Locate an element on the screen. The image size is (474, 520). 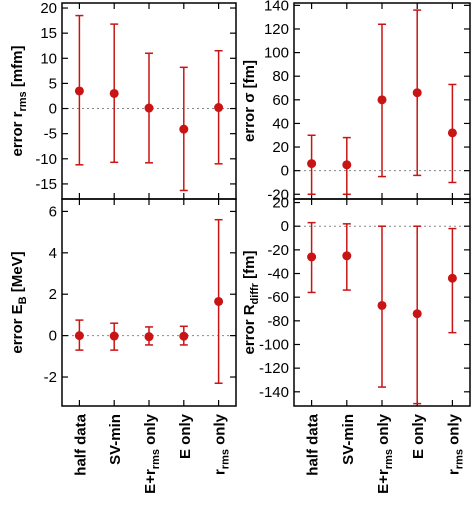
y-axis-label: error σ [fm] is located at coordinates (249, 101).